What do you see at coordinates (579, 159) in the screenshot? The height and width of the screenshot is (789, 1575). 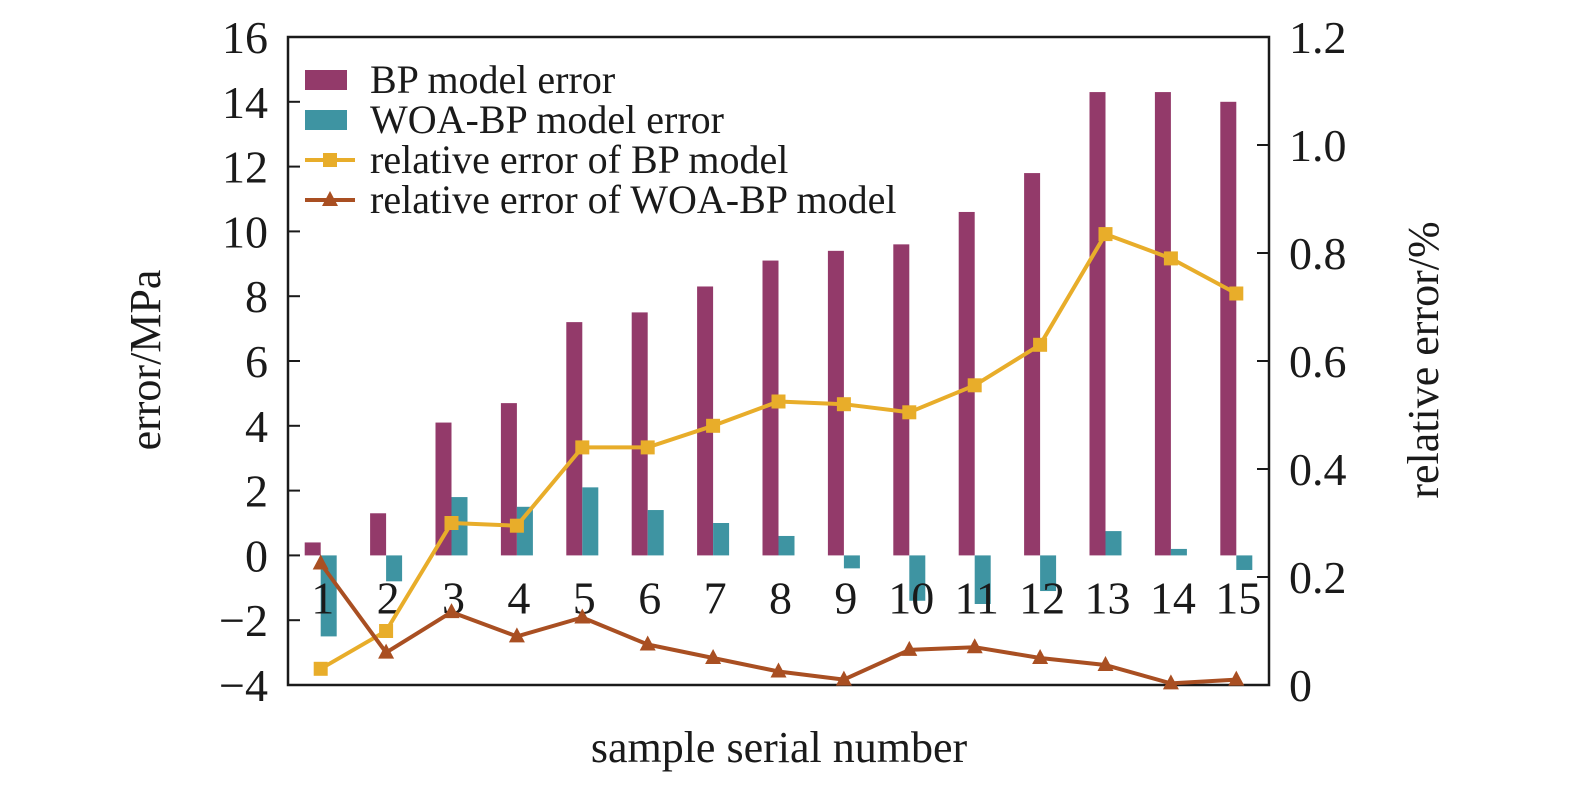 I see `legend-label: relative error of BP model` at bounding box center [579, 159].